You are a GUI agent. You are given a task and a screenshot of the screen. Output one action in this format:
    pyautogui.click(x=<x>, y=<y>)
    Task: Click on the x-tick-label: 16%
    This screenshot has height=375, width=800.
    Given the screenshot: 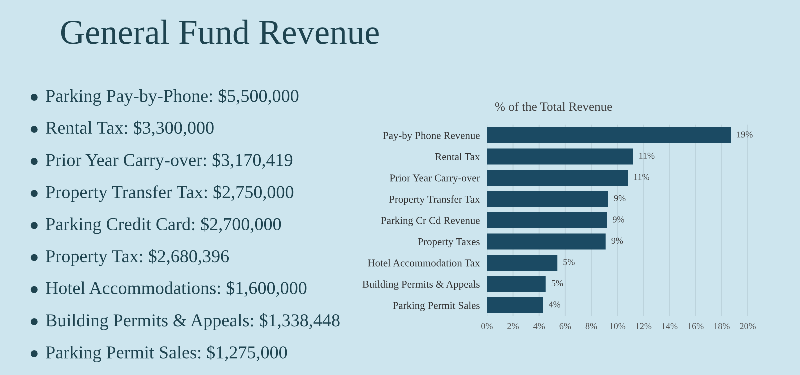 What is the action you would take?
    pyautogui.click(x=696, y=326)
    